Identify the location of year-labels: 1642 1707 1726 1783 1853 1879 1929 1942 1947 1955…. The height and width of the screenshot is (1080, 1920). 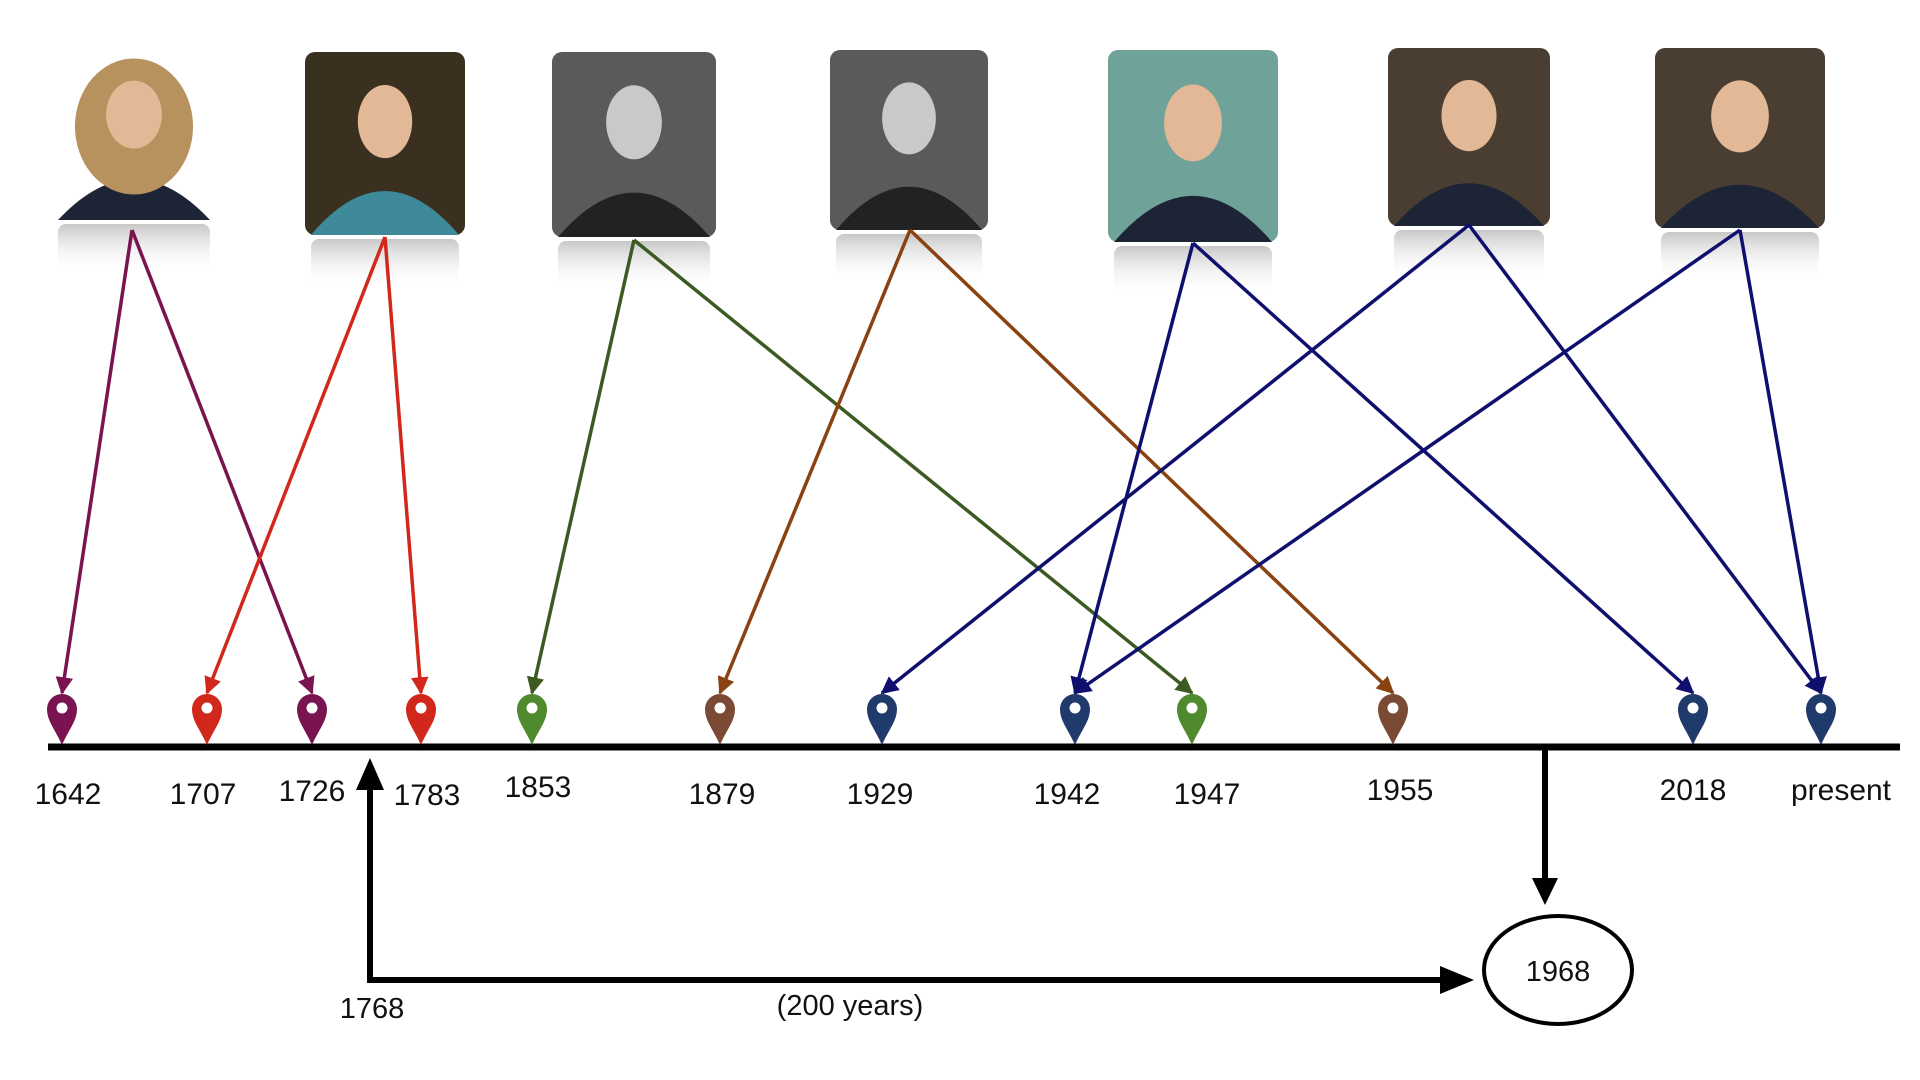
(963, 791).